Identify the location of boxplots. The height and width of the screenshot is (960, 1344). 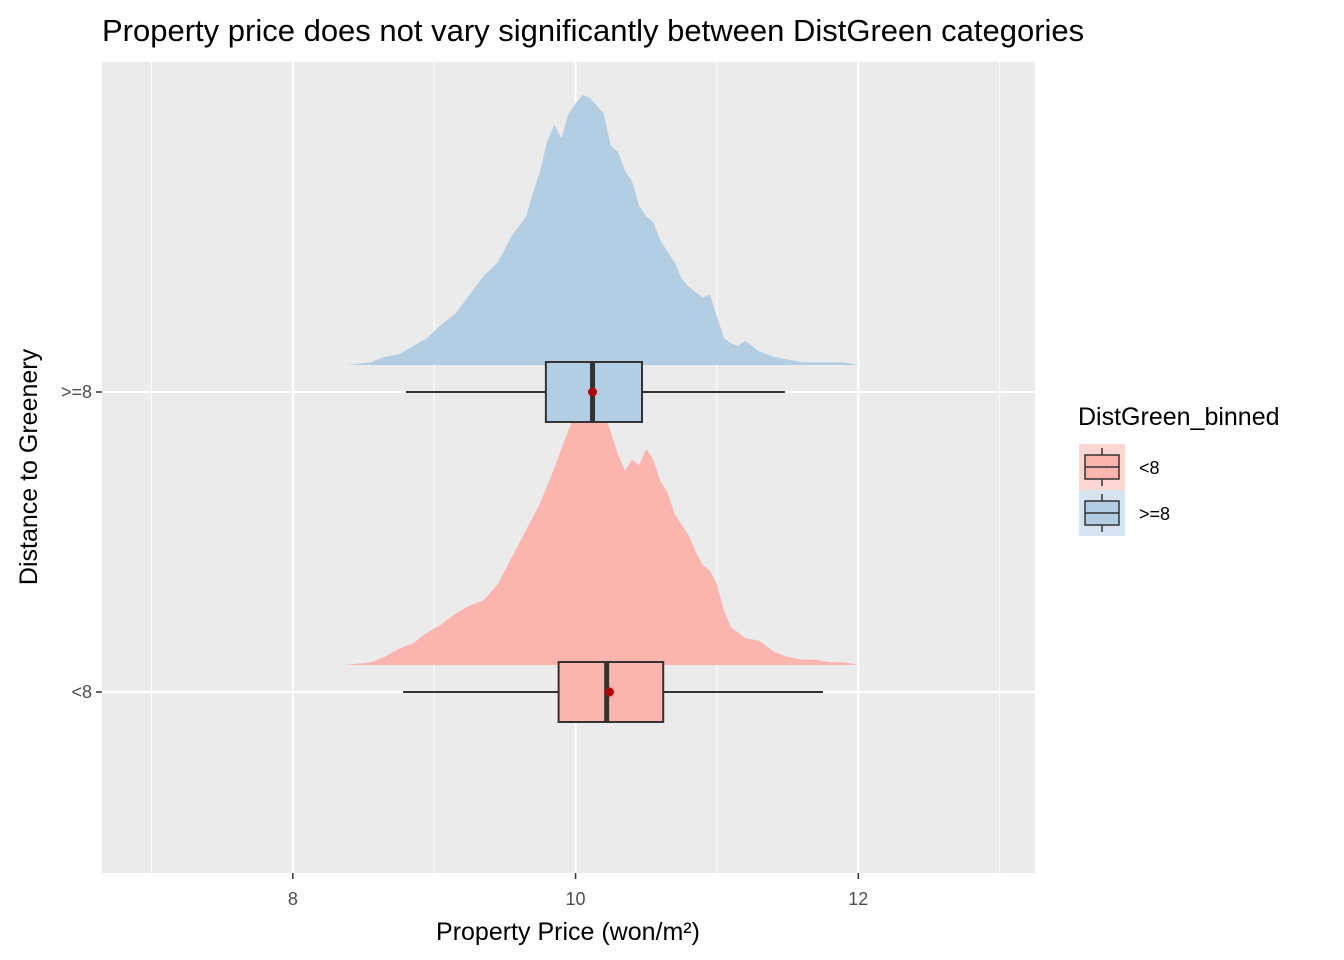
(613, 542).